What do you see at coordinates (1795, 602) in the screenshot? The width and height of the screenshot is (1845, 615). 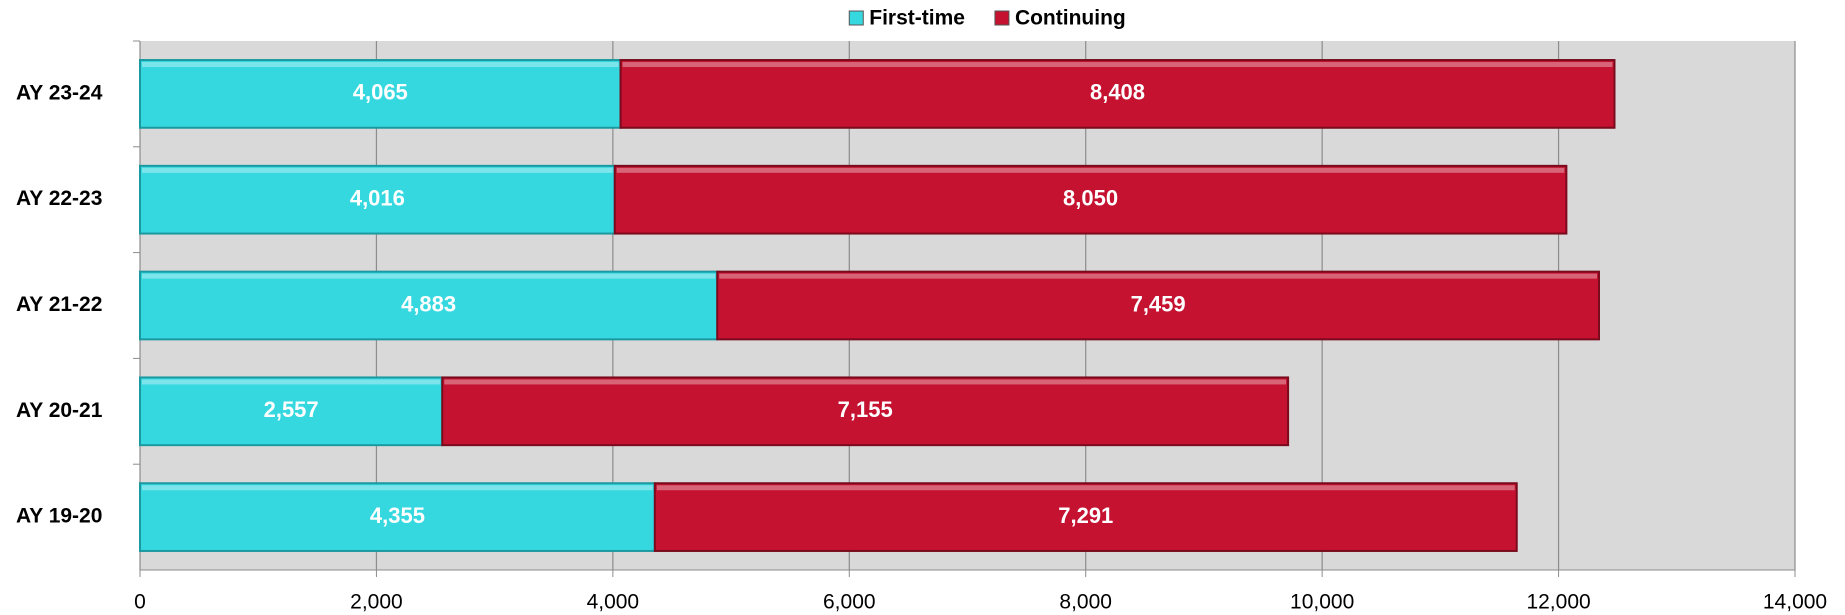 I see `x-tick-label: 14,000` at bounding box center [1795, 602].